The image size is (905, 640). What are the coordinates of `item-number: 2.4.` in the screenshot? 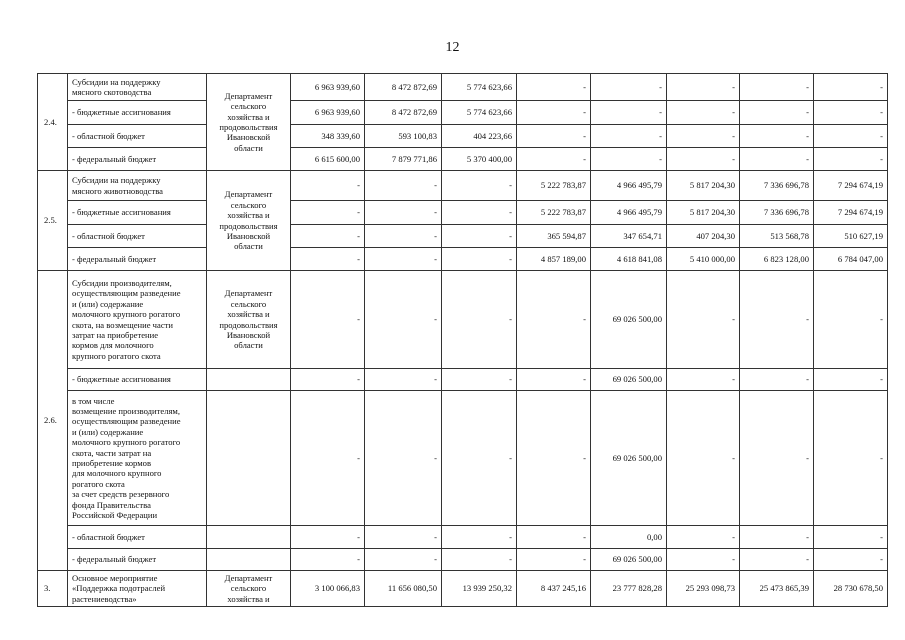 It's located at (52, 122).